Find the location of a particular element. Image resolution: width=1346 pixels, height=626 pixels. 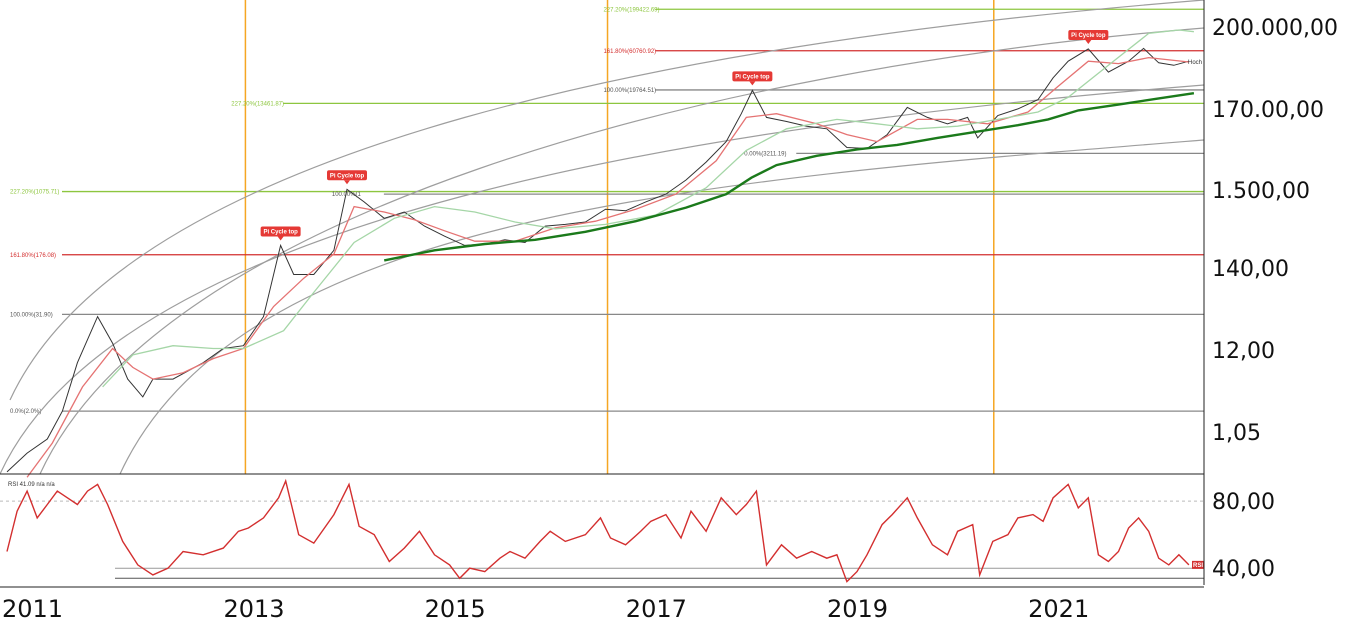

fib-label: 227.20%(13461.87) is located at coordinates (257, 104).